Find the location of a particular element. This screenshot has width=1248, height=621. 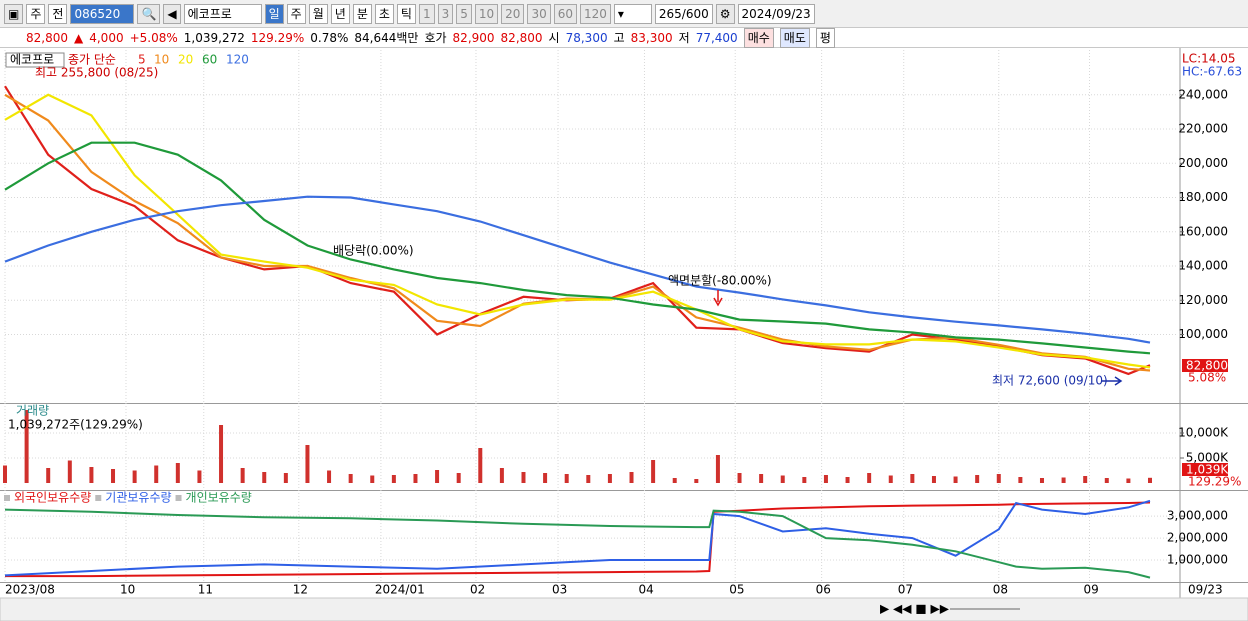

legend-title: 종가 단순 is located at coordinates (92, 60).